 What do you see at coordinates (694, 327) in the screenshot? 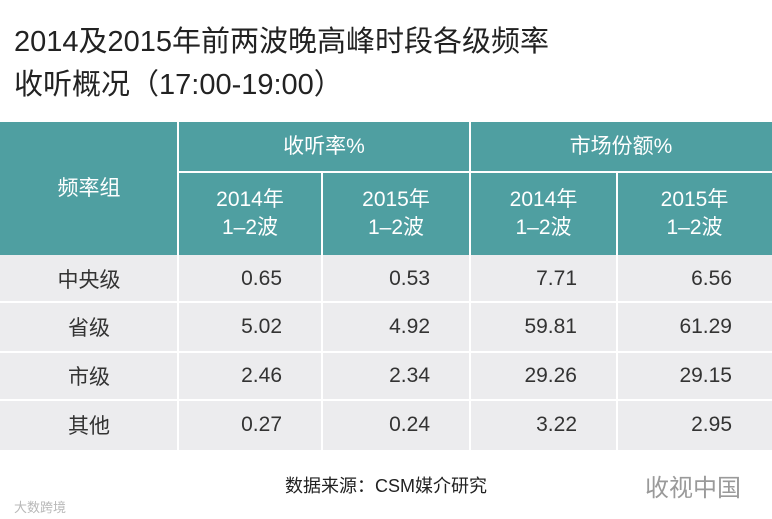
I see `data-cell: 61.29` at bounding box center [694, 327].